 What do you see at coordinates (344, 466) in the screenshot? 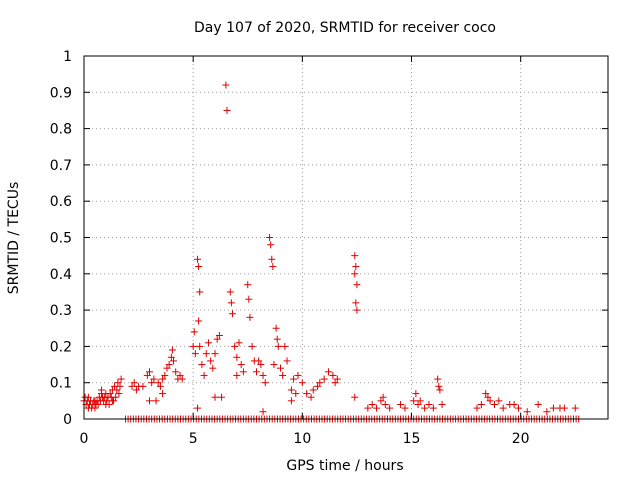
I see `x-axis-title: GPS time / hours` at bounding box center [344, 466].